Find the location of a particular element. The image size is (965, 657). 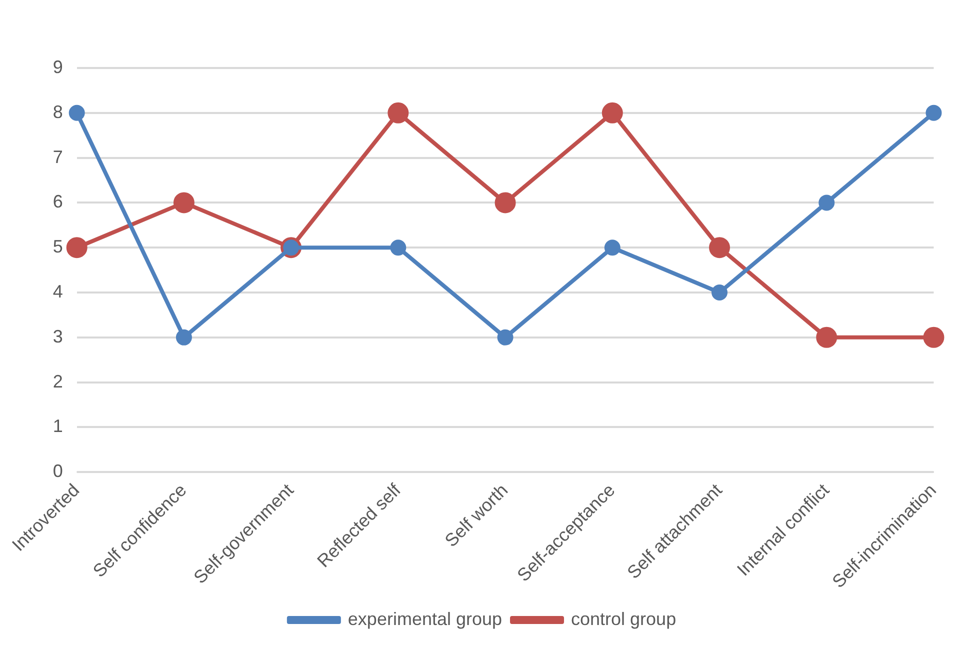

y-tick-label: 8 is located at coordinates (57, 112).